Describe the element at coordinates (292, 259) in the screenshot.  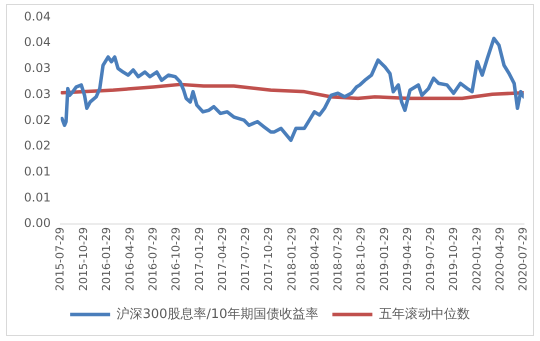
I see `x-tick-label: 2018-01-29` at that location.